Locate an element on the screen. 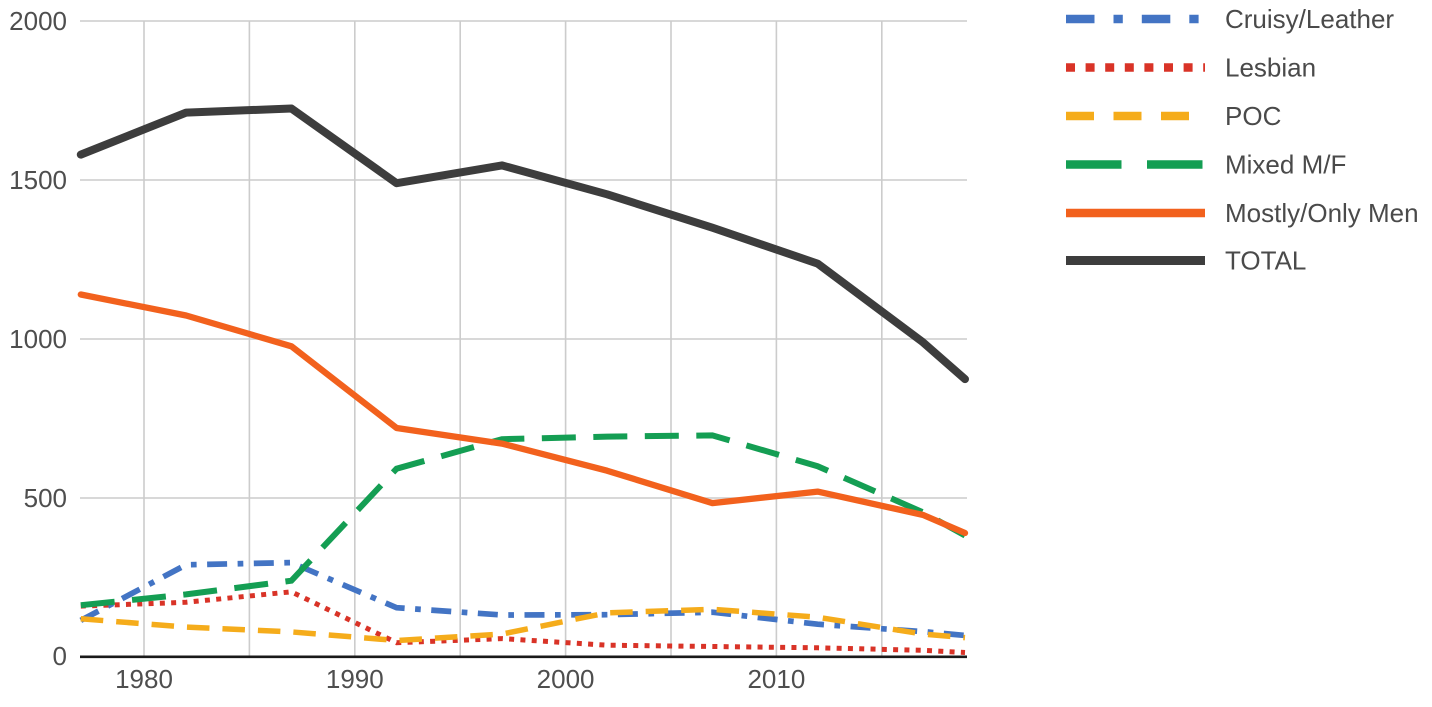 This screenshot has width=1432, height=707. svg-text: 1500 is located at coordinates (38, 180).